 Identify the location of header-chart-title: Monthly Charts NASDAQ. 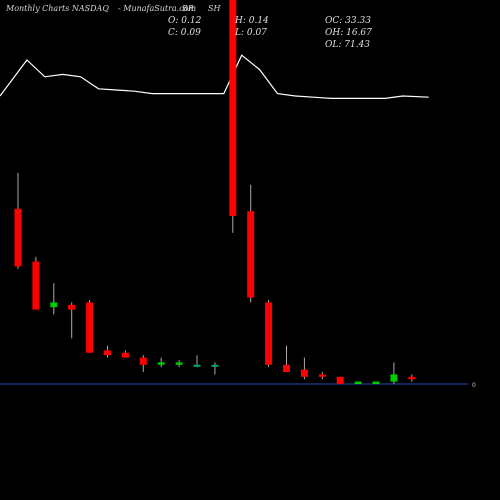
(57, 8).